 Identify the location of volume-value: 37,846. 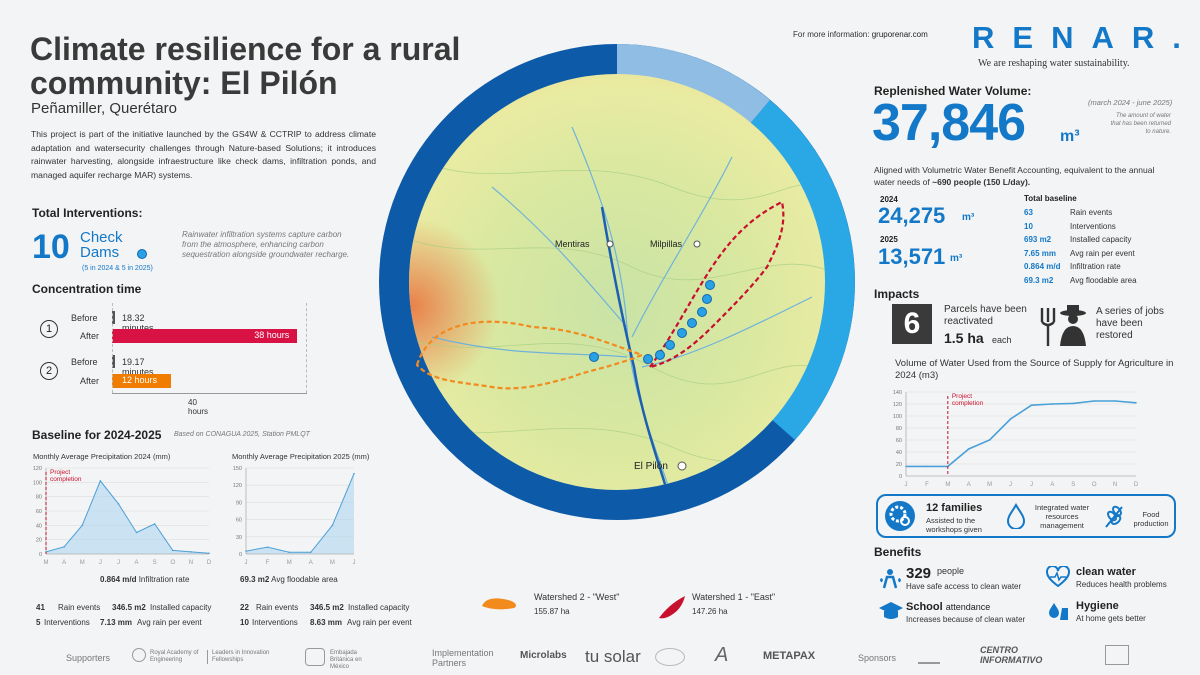
(949, 123).